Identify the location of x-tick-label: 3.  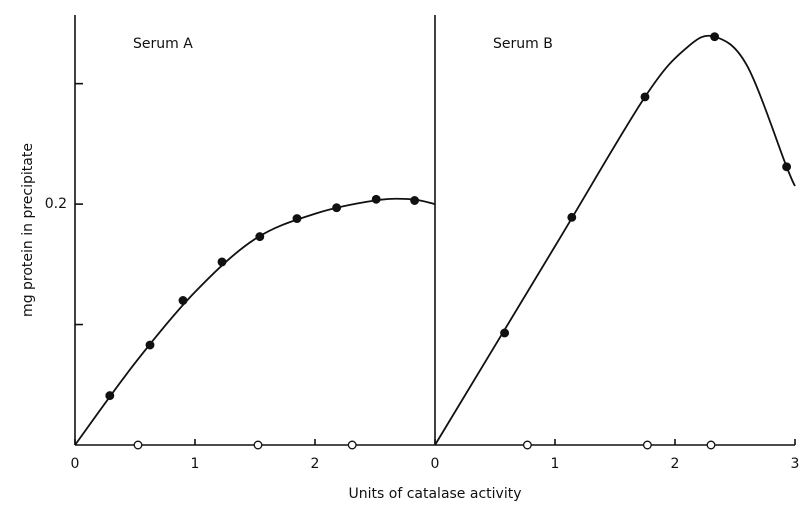
(795, 464).